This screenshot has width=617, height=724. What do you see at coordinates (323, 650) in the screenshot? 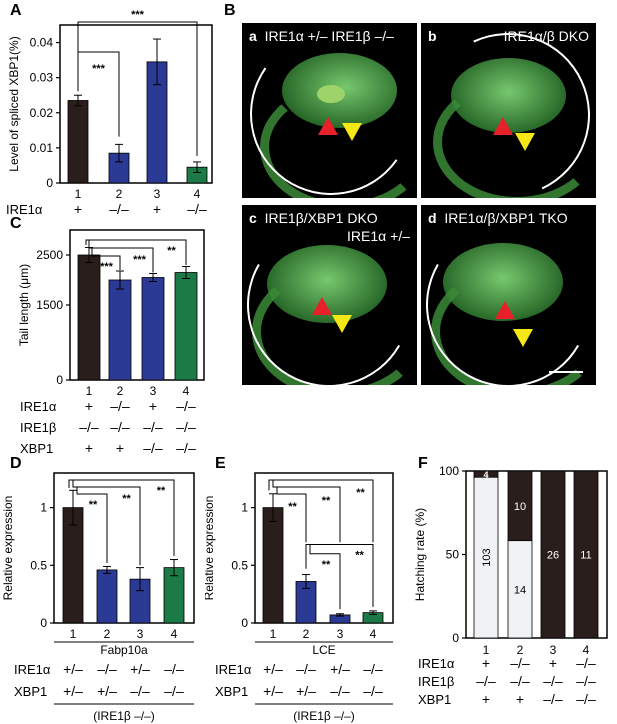
I see `gene-label: LCE` at bounding box center [323, 650].